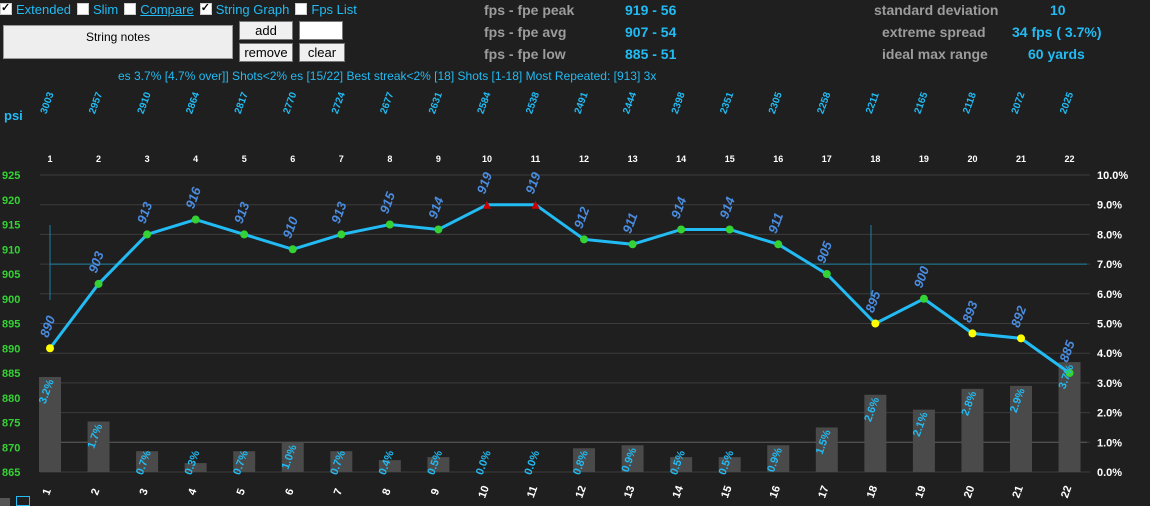 This screenshot has height=506, width=1150. Describe the element at coordinates (1109, 265) in the screenshot. I see `y-right-tick: 7.0%` at that location.